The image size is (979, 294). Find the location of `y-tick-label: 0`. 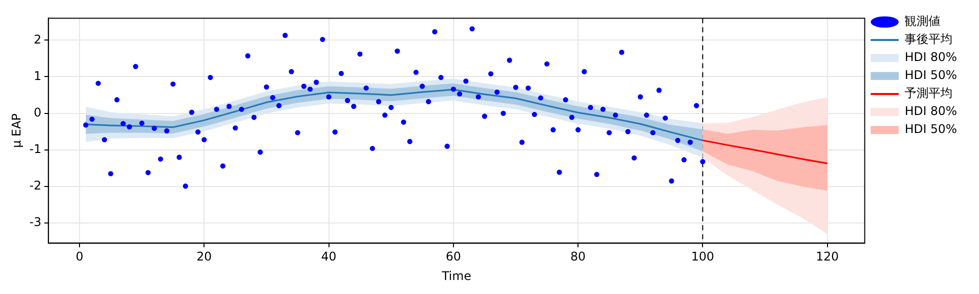

y-tick-label: 0 is located at coordinates (38, 112).